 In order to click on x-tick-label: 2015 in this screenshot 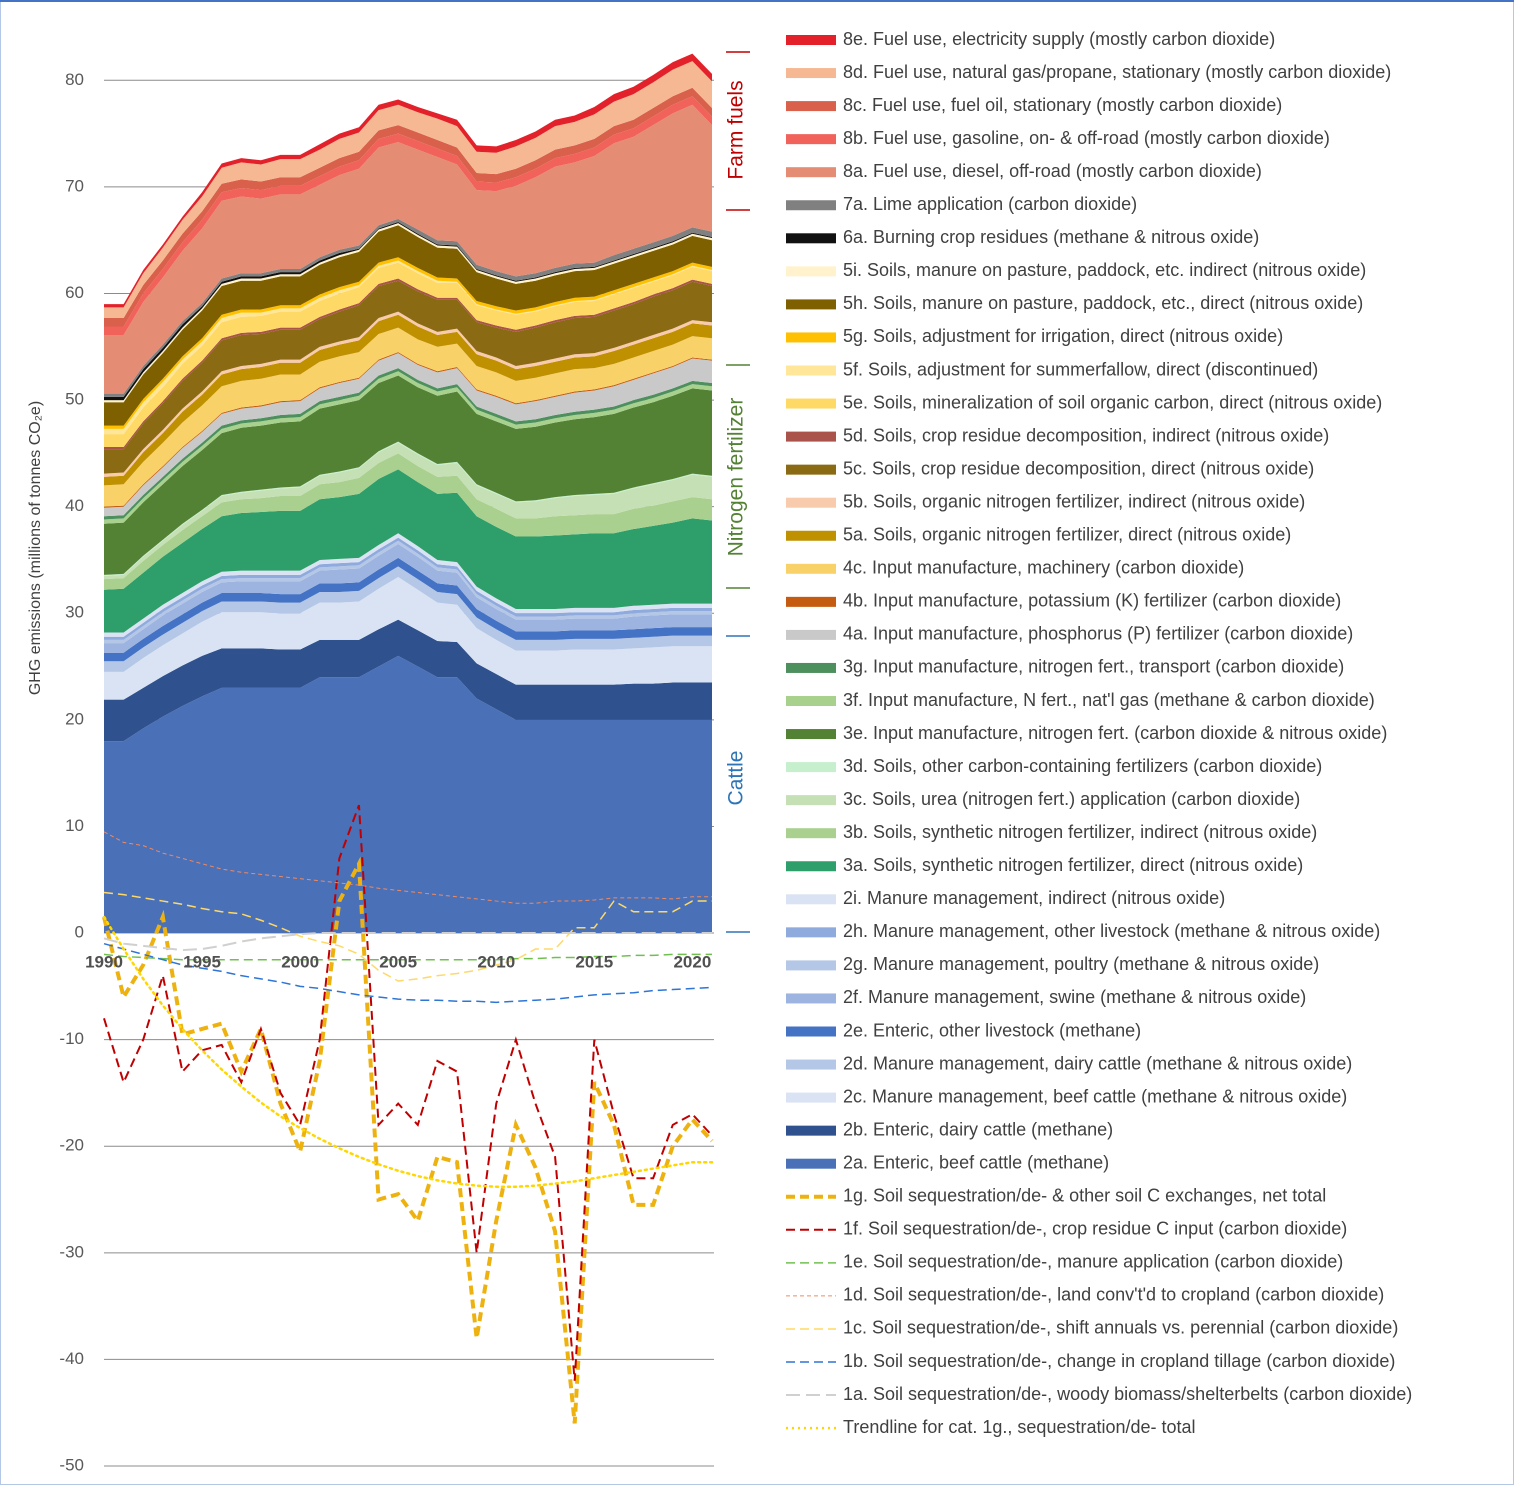, I will do `click(594, 962)`.